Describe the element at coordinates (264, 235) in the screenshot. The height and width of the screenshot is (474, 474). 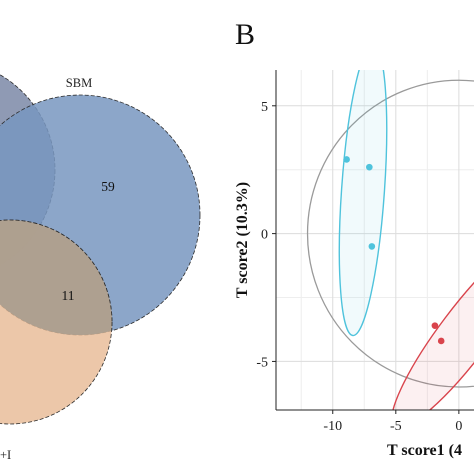
I see `y-tick-label: 0` at that location.